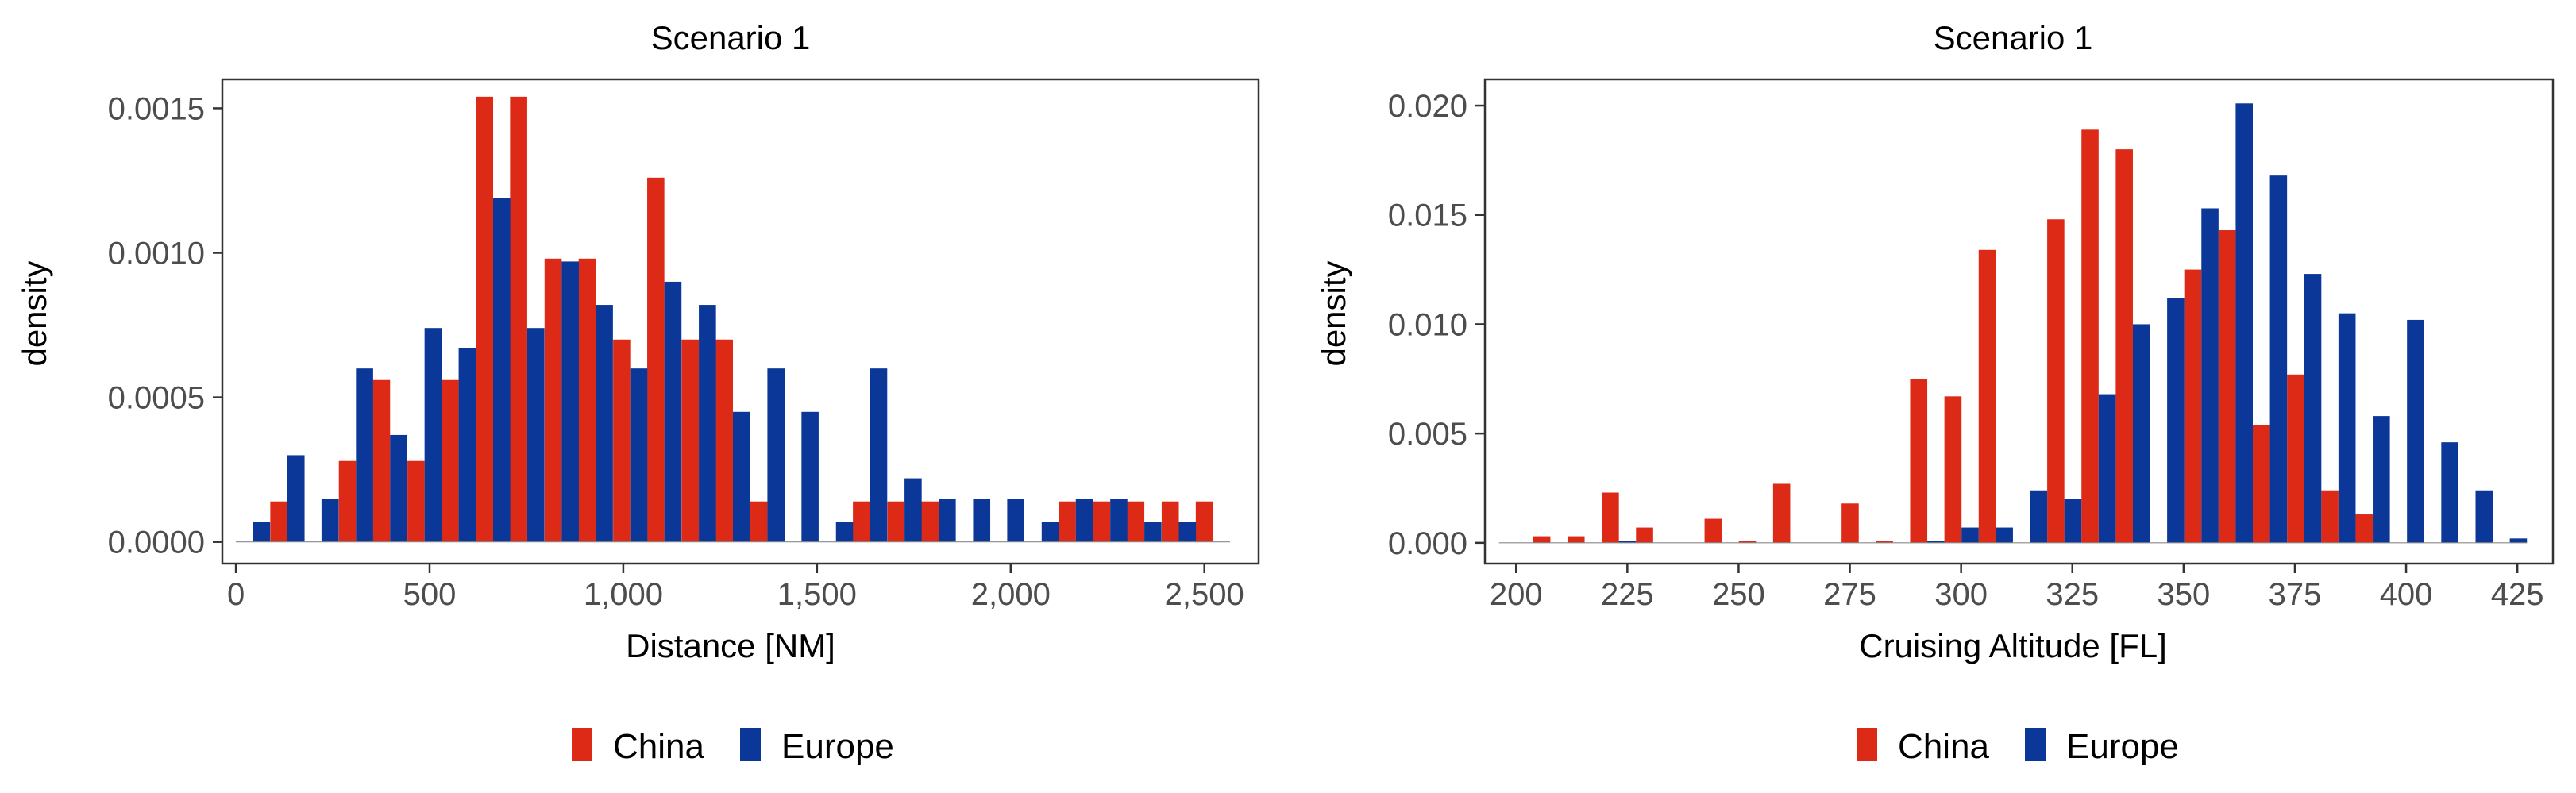 This screenshot has height=793, width=2576. What do you see at coordinates (1011, 594) in the screenshot?
I see `x-tick-label: 2,000` at bounding box center [1011, 594].